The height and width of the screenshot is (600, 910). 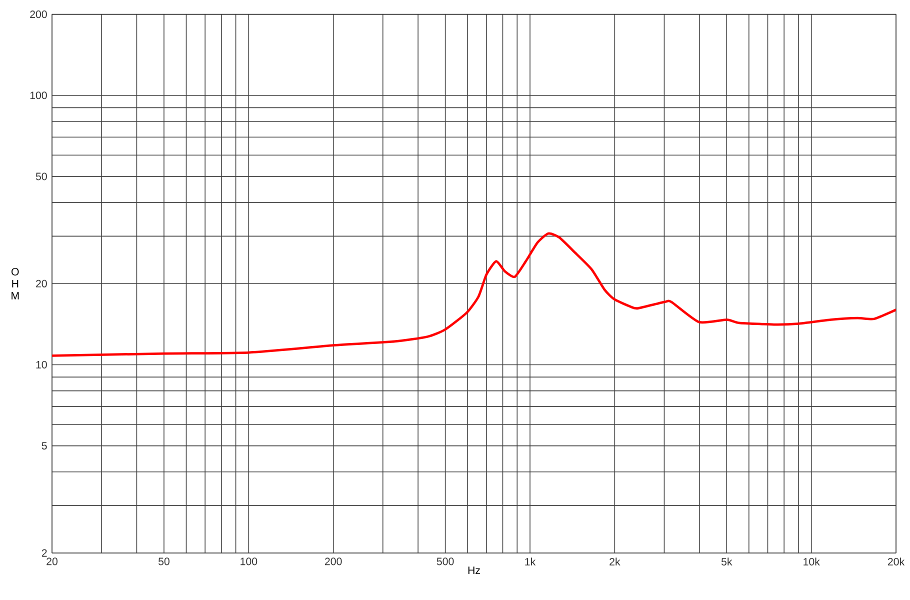 What do you see at coordinates (249, 562) in the screenshot?
I see `x-tick-label: 100` at bounding box center [249, 562].